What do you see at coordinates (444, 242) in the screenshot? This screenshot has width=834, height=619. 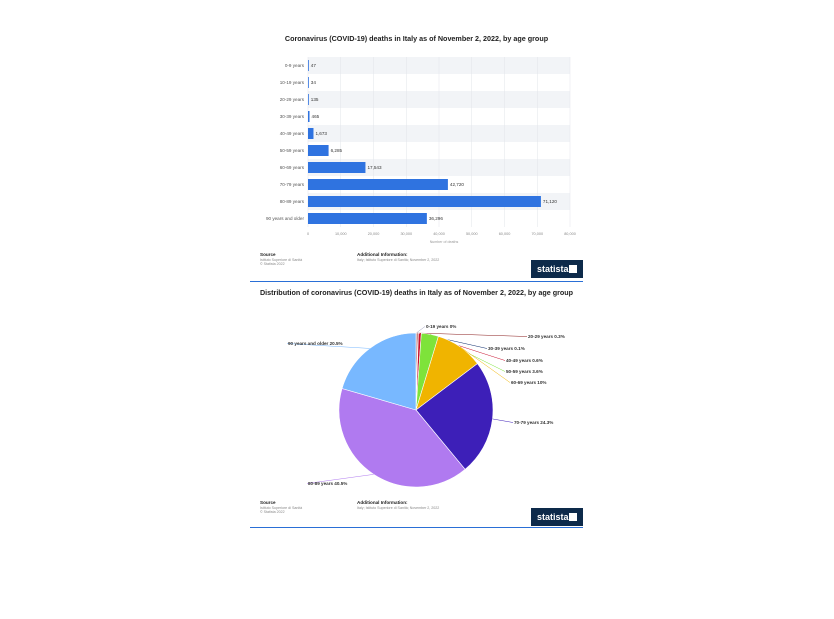 I see `x-axis-label: Number of deaths` at bounding box center [444, 242].